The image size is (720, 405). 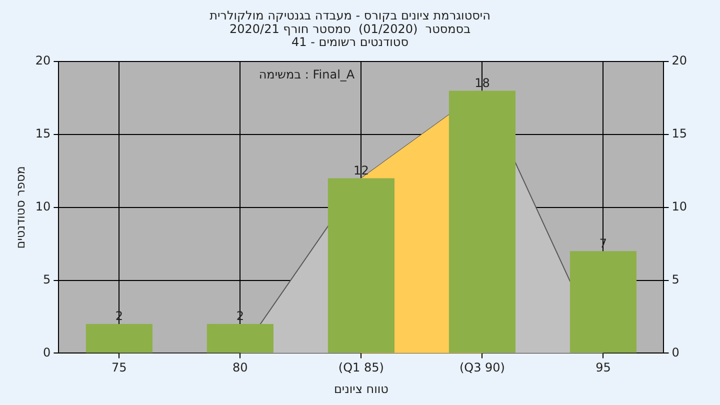 What do you see at coordinates (119, 367) in the screenshot?
I see `x-tick-label: 75` at bounding box center [119, 367].